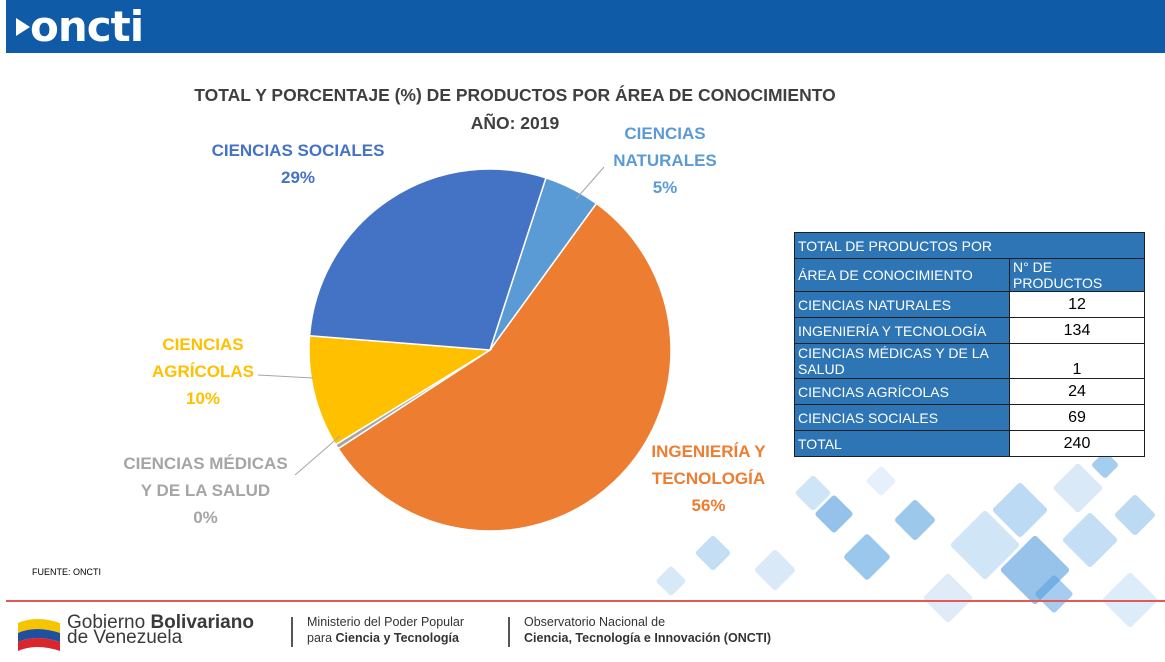 The image size is (1165, 662). I want to click on leader-line-agricolas, so click(285, 376).